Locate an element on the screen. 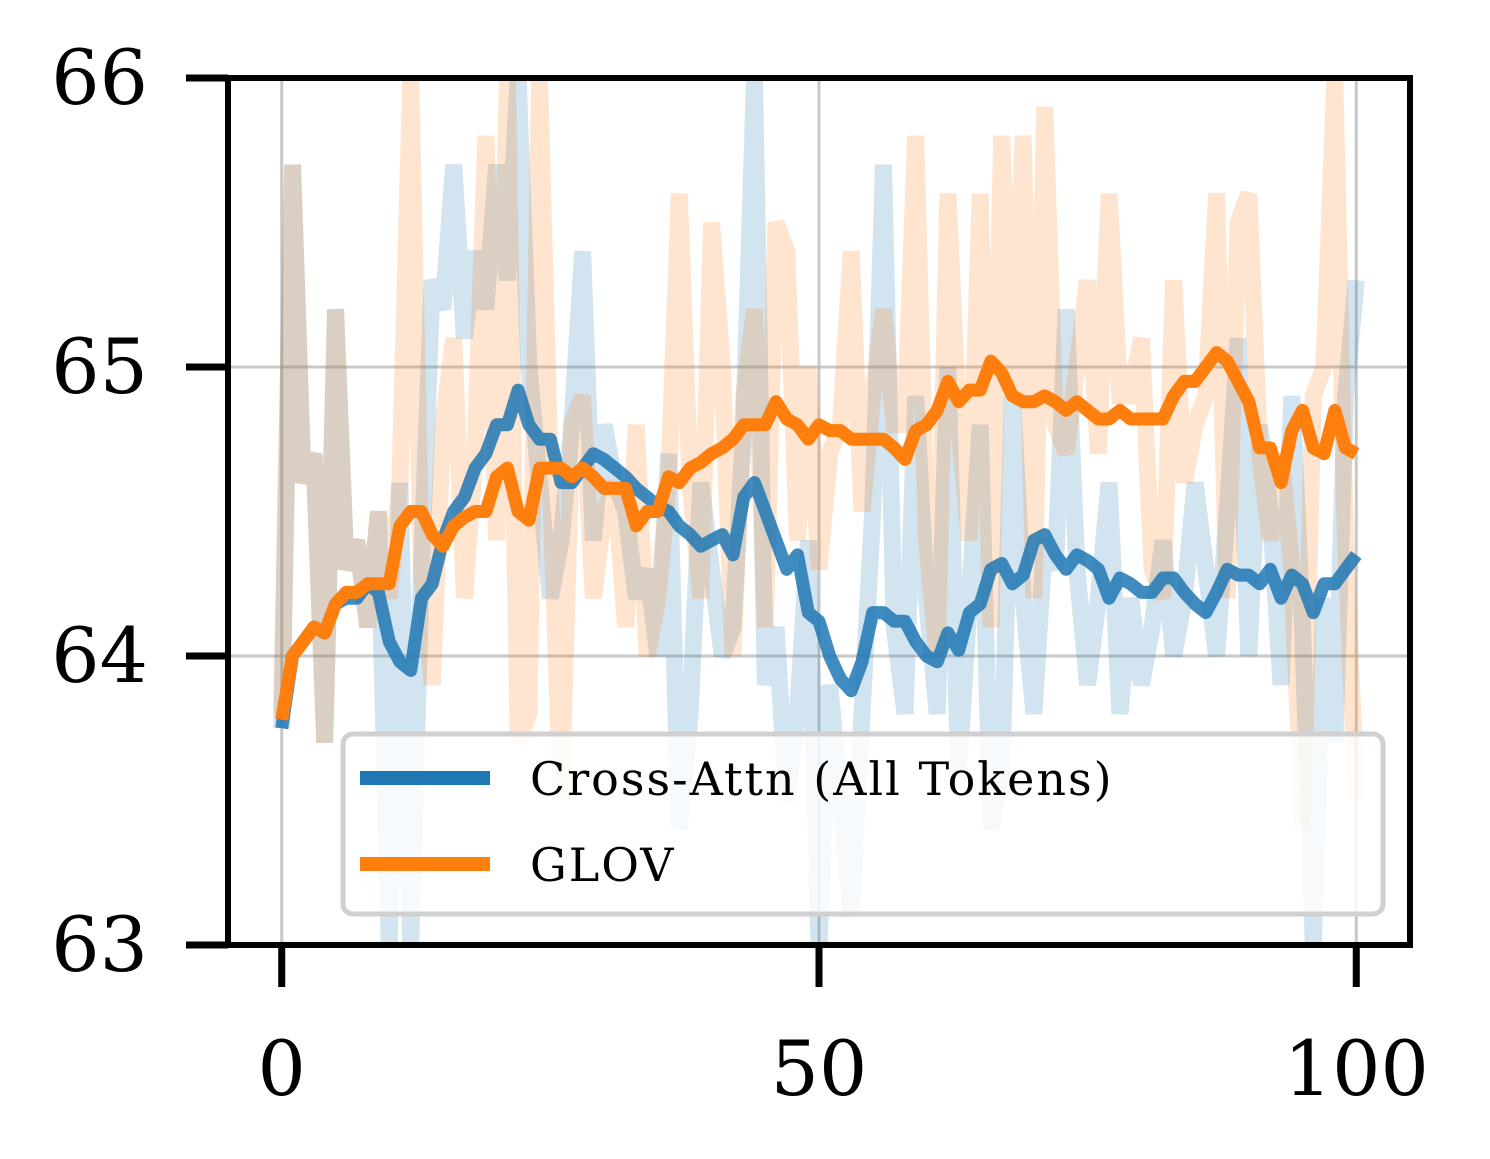 Image resolution: width=1490 pixels, height=1159 pixels. y-tick-label-64: 64 is located at coordinates (99, 655).